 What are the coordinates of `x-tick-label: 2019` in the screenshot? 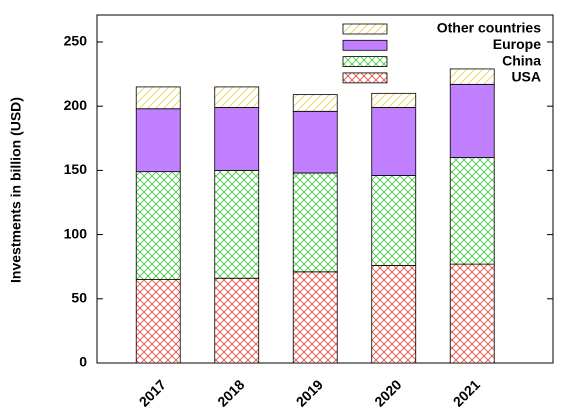 It's located at (309, 391).